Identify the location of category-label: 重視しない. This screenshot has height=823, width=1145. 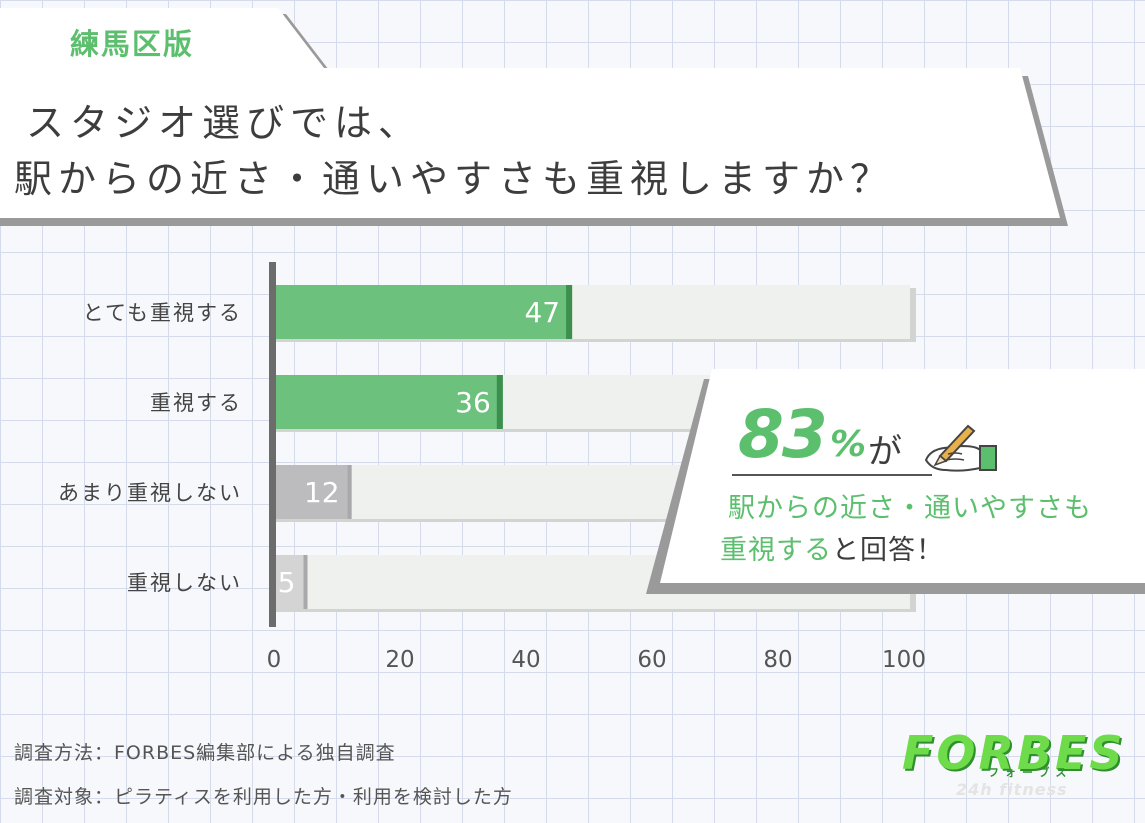
(184, 583).